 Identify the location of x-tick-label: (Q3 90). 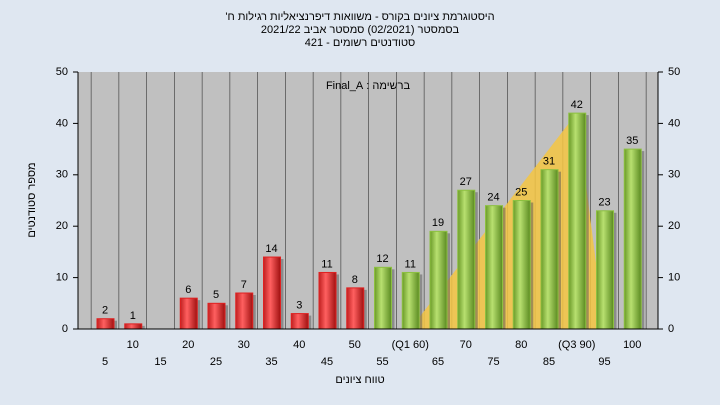
(576, 345).